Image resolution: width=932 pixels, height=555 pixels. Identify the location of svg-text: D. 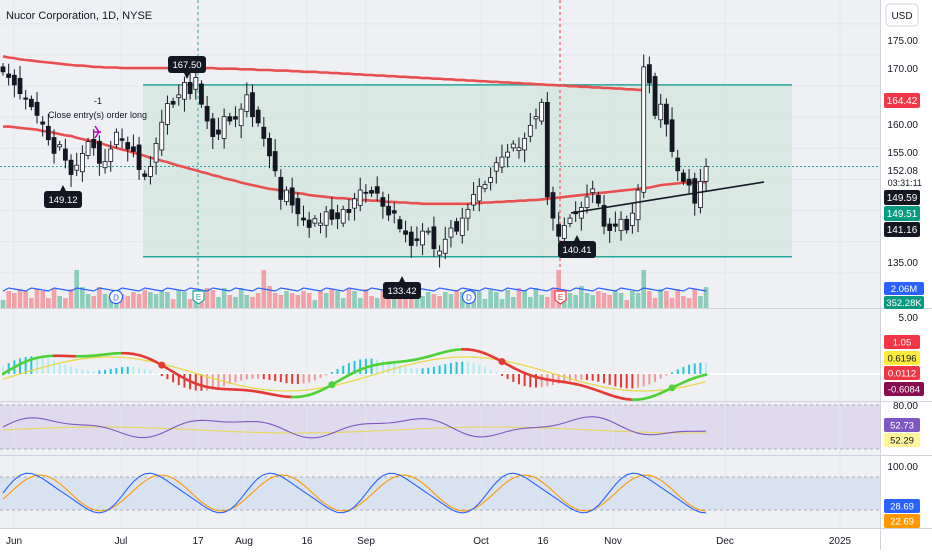
(116, 298).